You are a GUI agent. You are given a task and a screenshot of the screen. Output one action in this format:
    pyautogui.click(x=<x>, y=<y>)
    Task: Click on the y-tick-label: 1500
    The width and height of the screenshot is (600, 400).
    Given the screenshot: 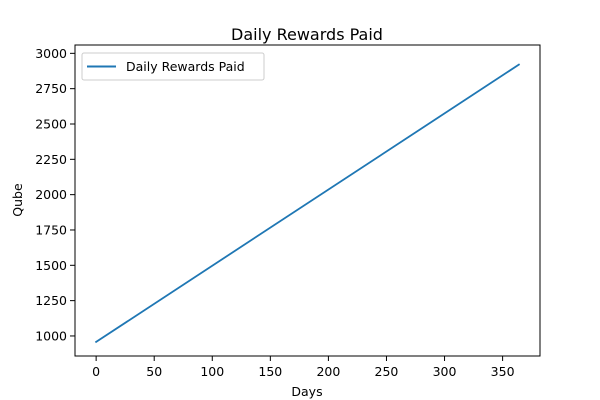 What is the action you would take?
    pyautogui.click(x=51, y=265)
    